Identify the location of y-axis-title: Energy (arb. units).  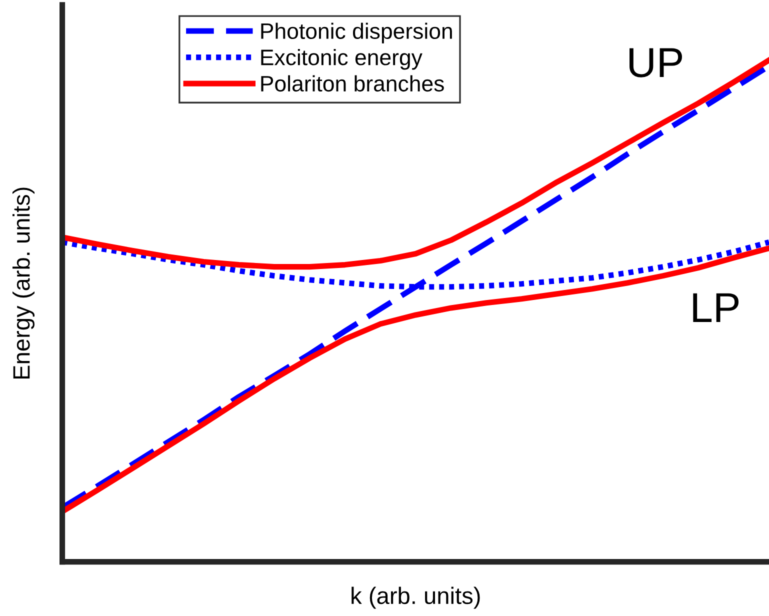
(23, 283).